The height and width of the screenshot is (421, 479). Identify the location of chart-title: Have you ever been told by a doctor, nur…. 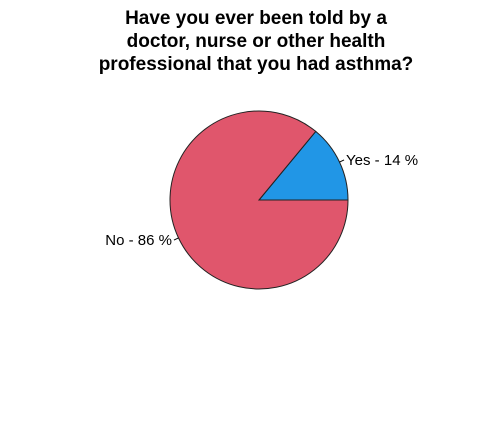
(256, 41).